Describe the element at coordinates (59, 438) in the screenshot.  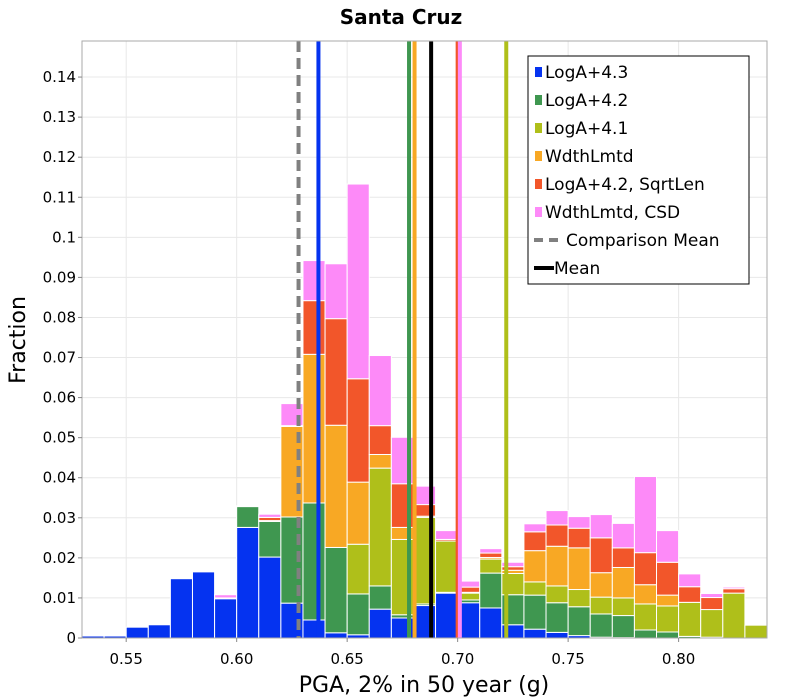
I see `y-tick-label-5: 0.05` at that location.